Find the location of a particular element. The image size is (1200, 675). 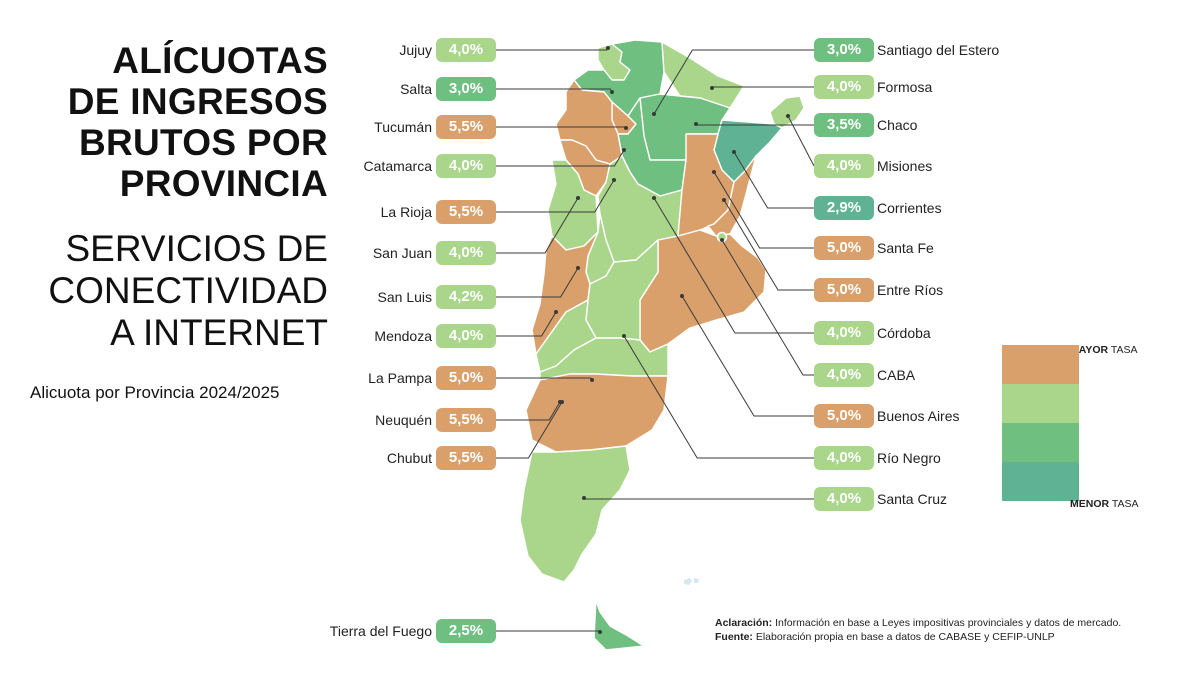

leader-santiago-del-estero is located at coordinates (733, 82).